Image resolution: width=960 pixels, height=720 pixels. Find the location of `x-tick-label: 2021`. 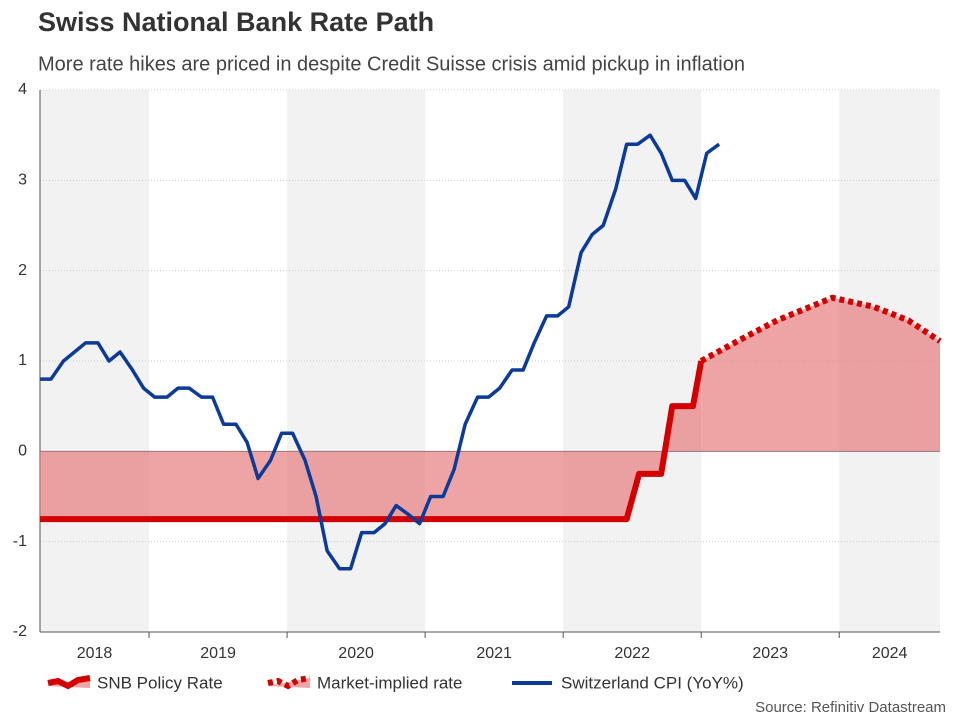

x-tick-label: 2021 is located at coordinates (494, 653).